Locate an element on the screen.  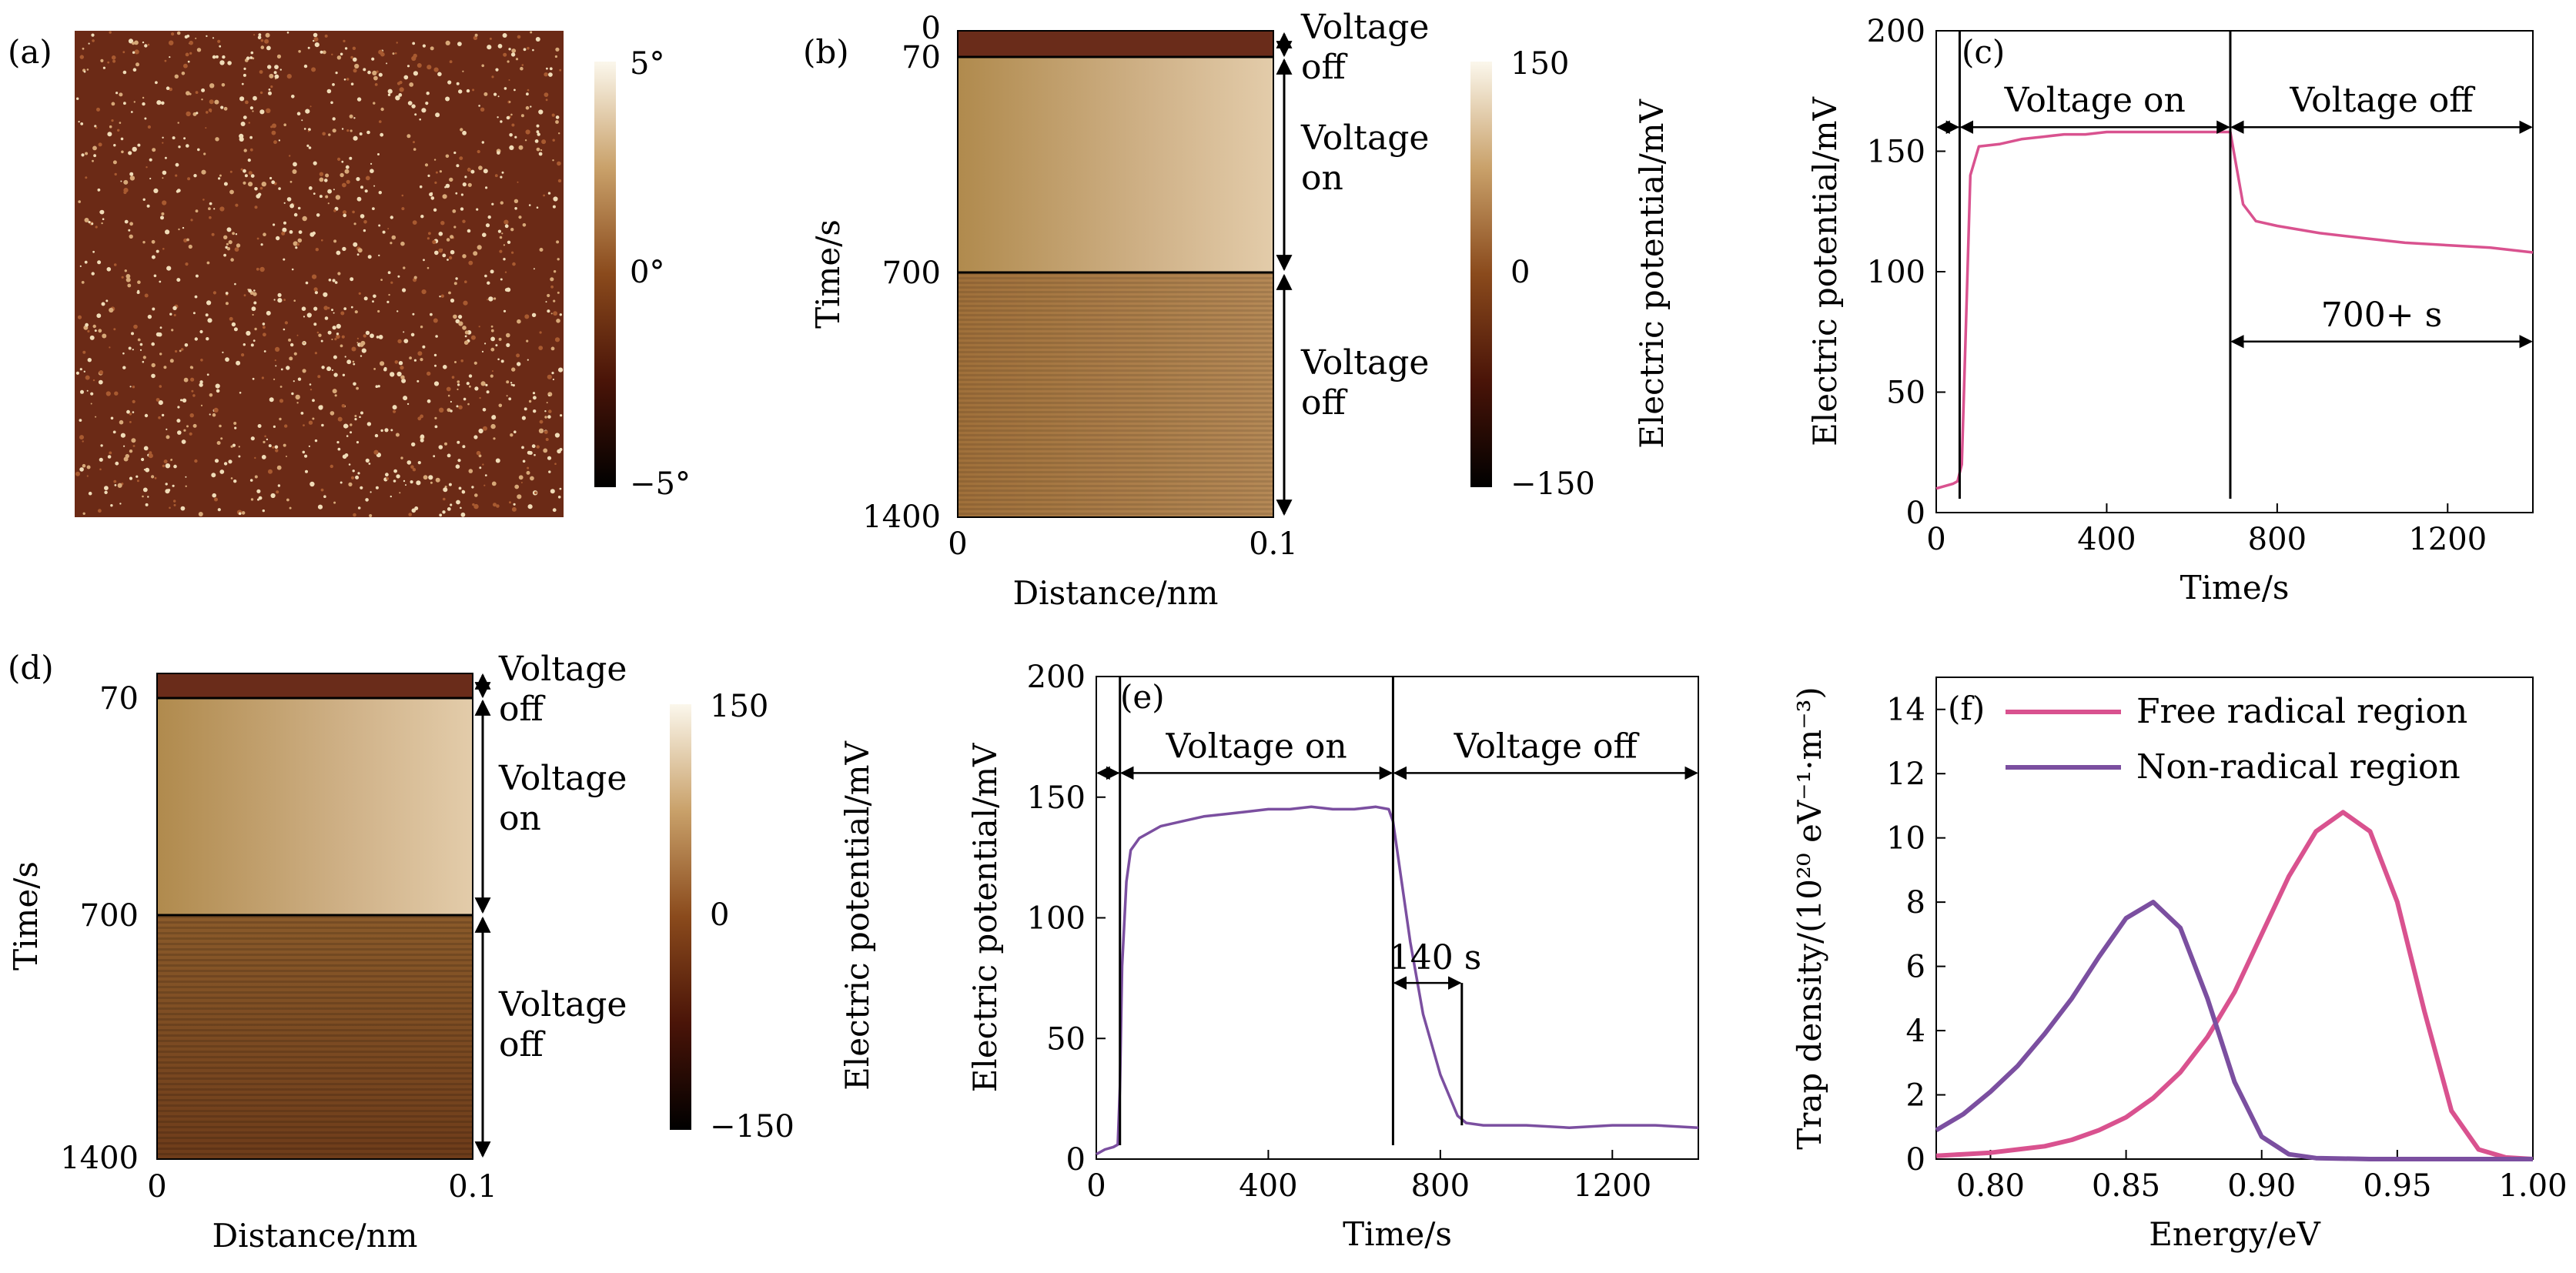
d-ytick-70: 70 is located at coordinates (119, 699).